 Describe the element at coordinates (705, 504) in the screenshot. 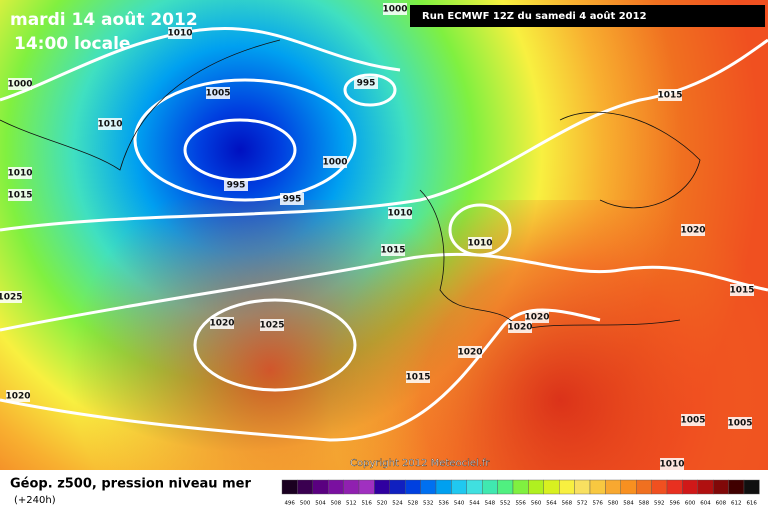

I see `legend-label: 604` at that location.